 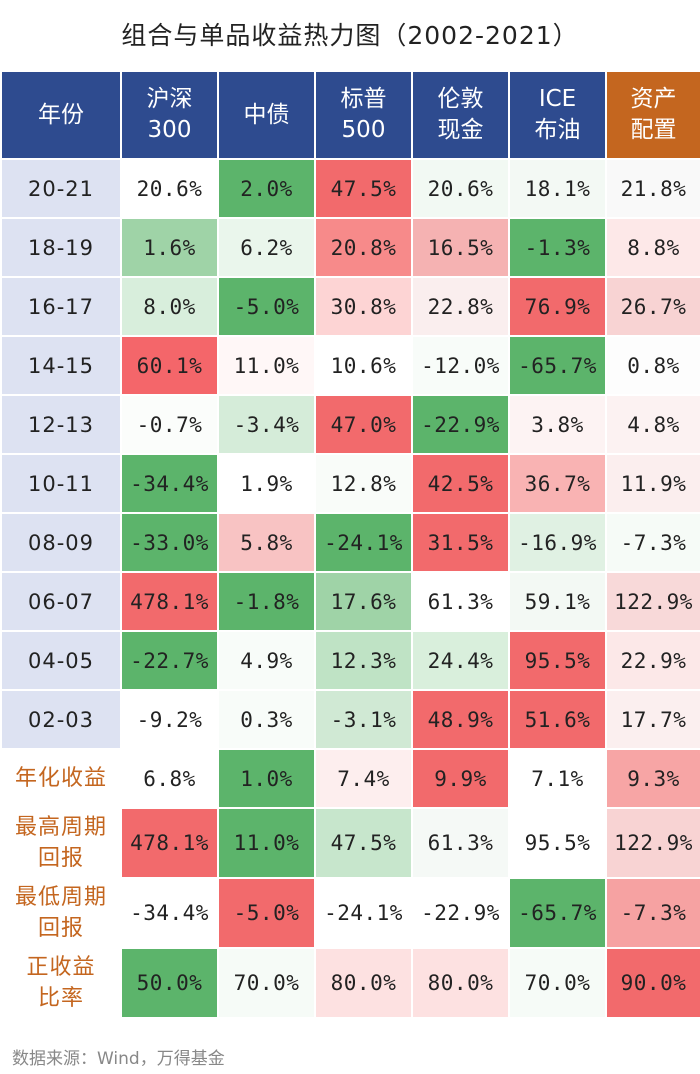 I want to click on heatmap-cell: 1.0%, so click(x=266, y=778).